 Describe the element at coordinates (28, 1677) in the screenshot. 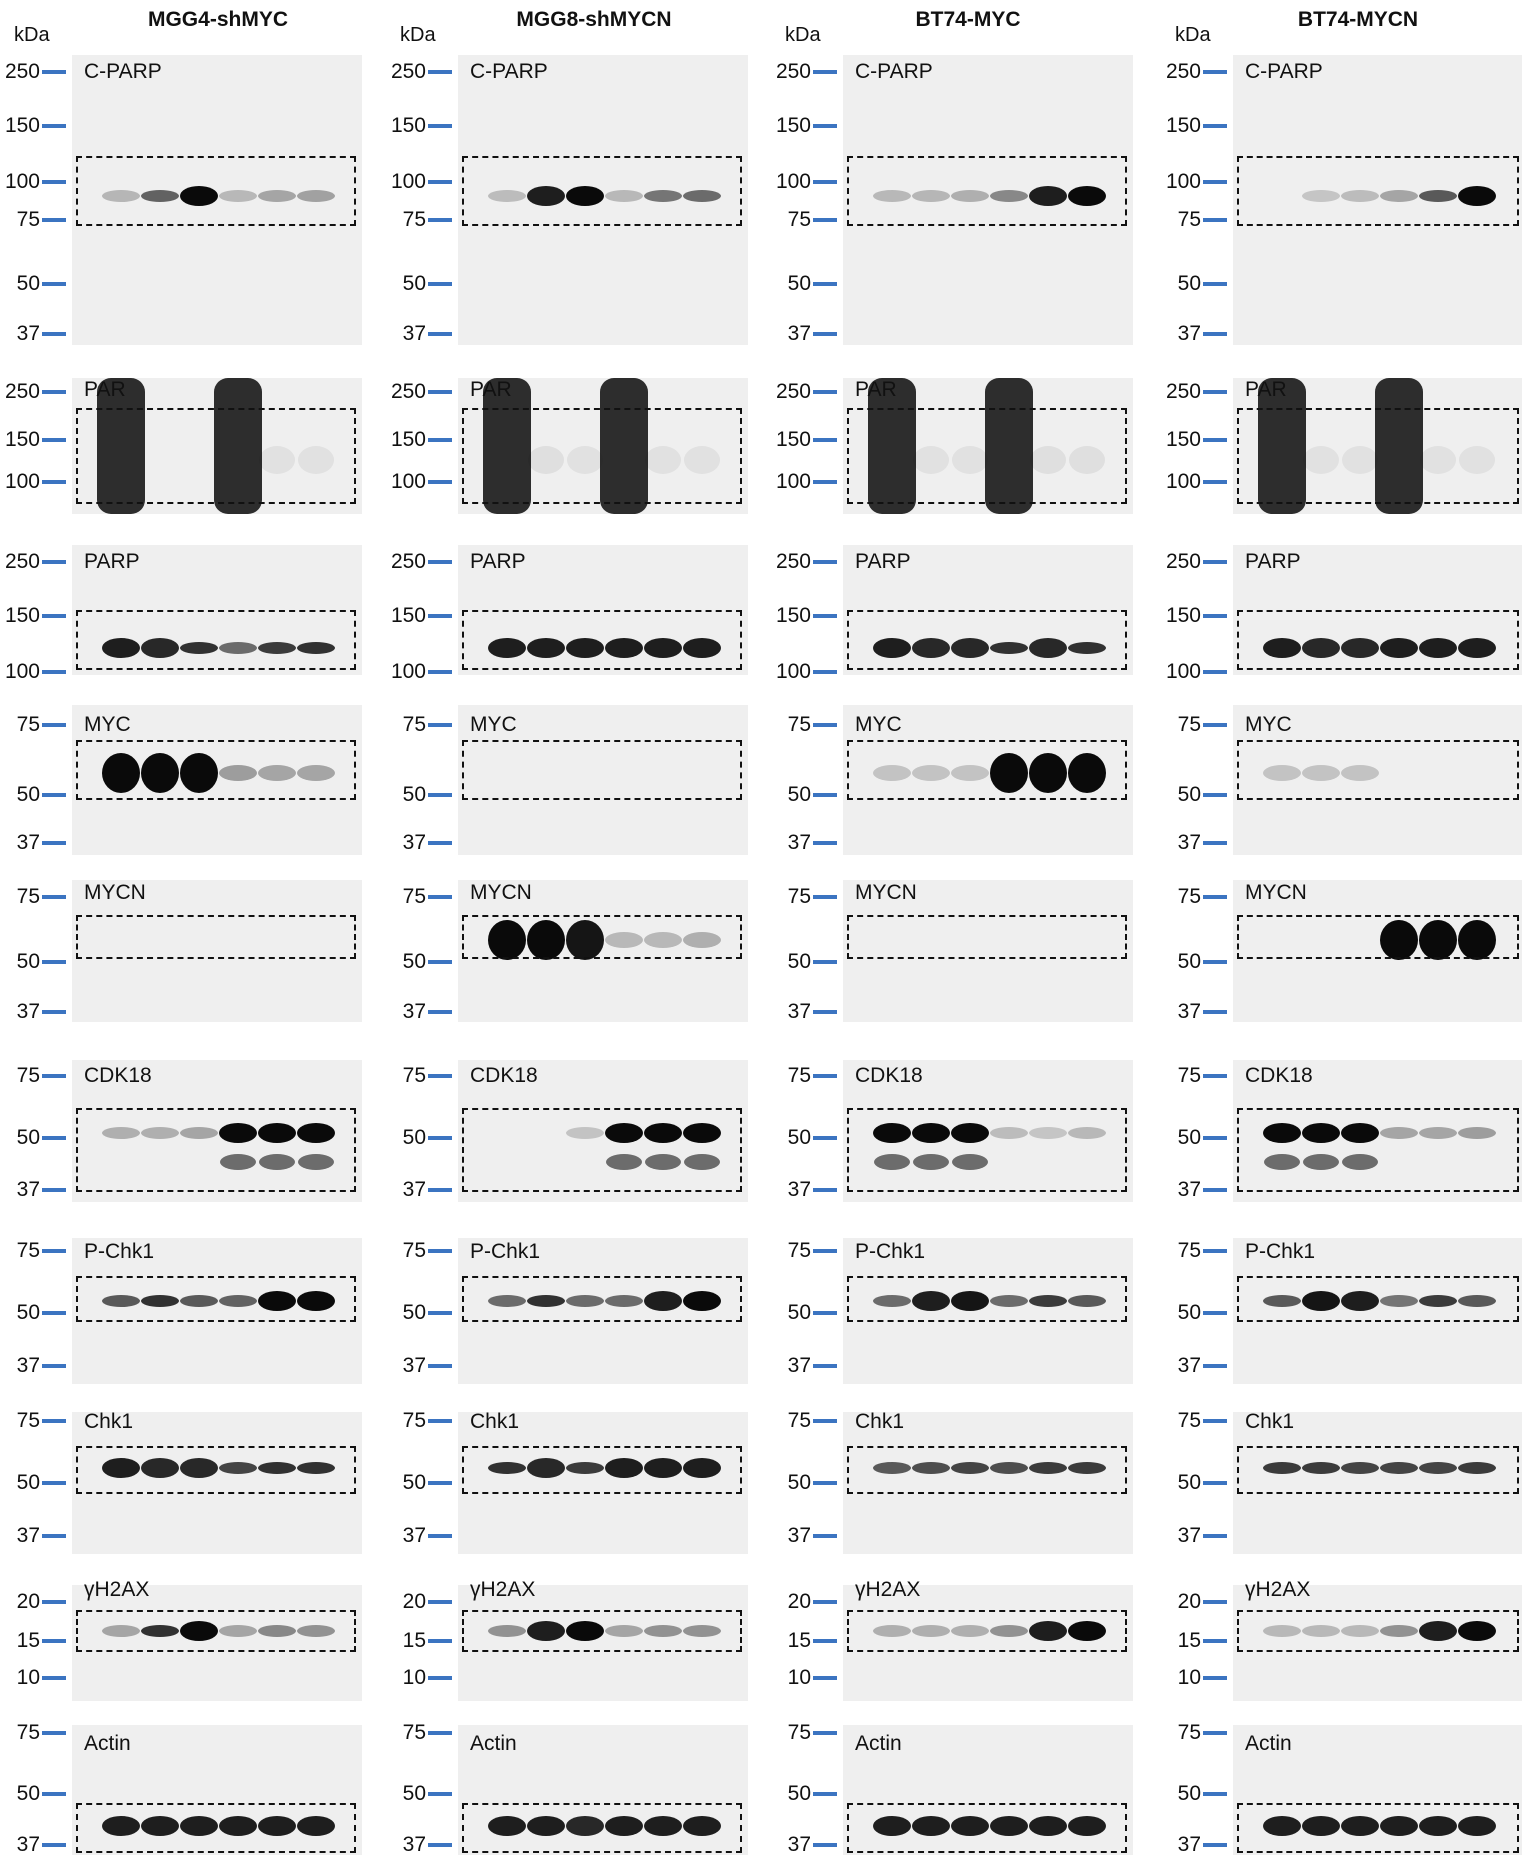

I see `mw-marker-label: 10` at that location.